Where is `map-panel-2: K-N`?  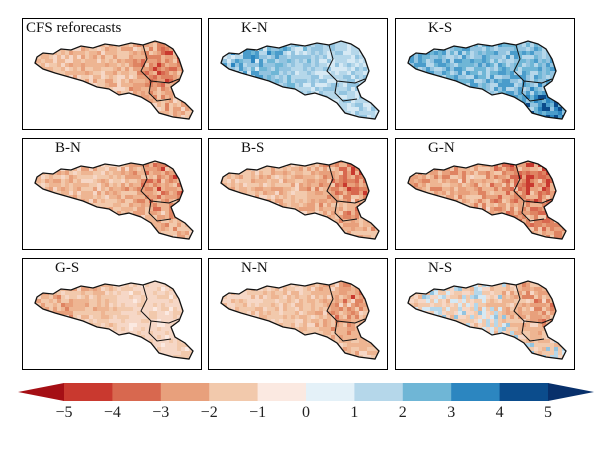
map-panel-2: K-N is located at coordinates (298, 74).